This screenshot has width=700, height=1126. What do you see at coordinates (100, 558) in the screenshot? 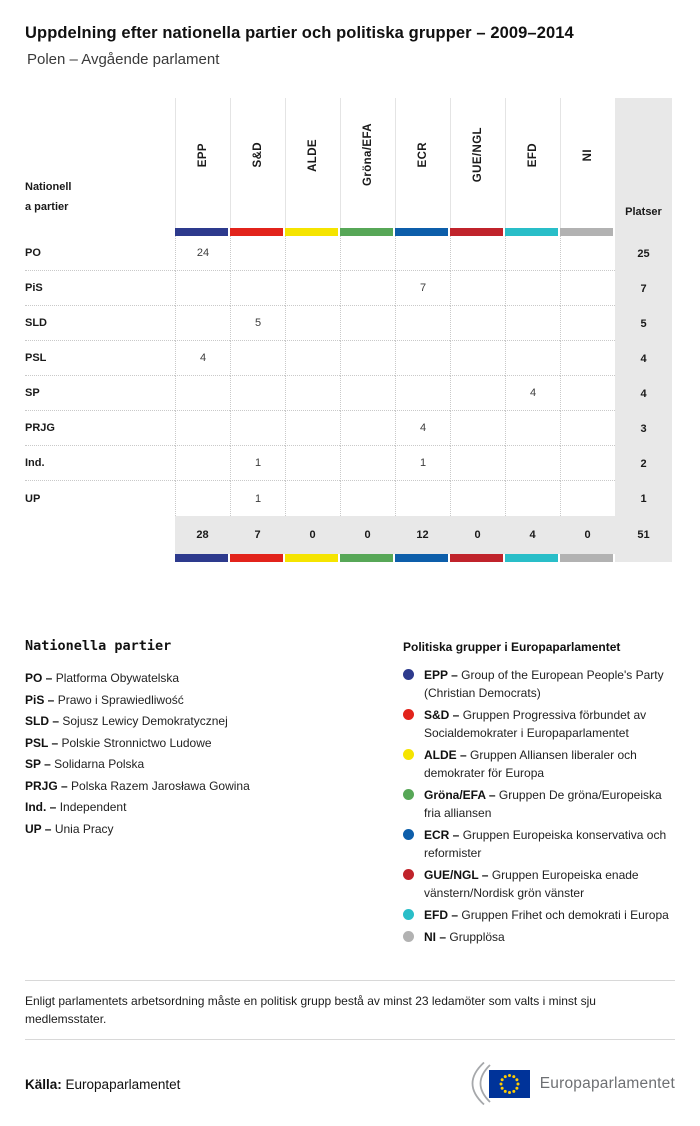
I see `bar-row-spacer` at bounding box center [100, 558].